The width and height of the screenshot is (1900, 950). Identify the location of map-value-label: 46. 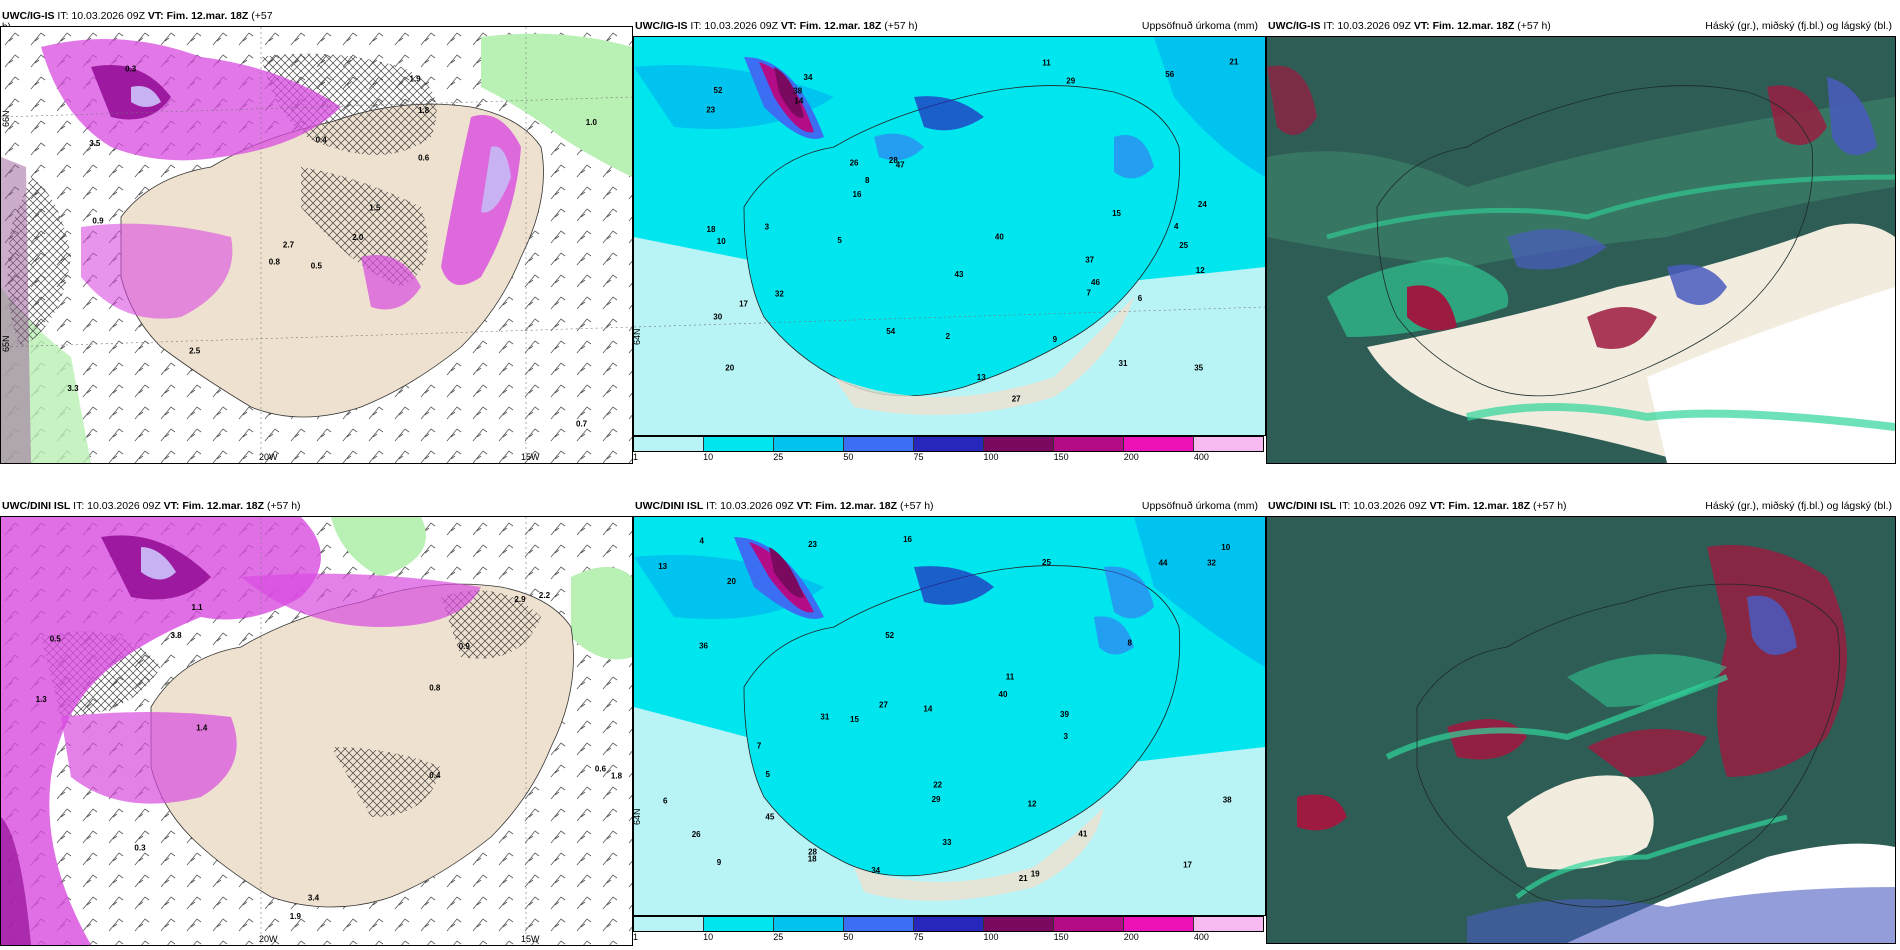
(1095, 282).